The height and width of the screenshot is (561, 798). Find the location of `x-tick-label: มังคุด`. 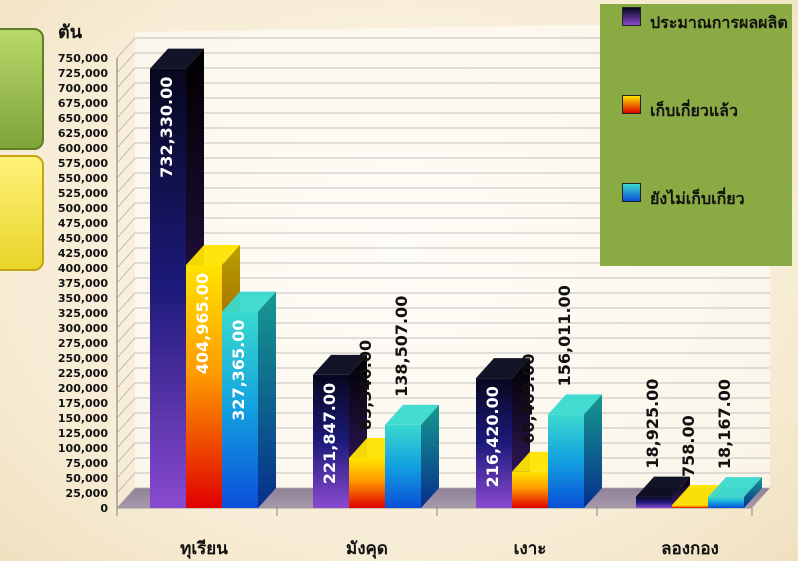

x-tick-label: มังคุด is located at coordinates (367, 549).